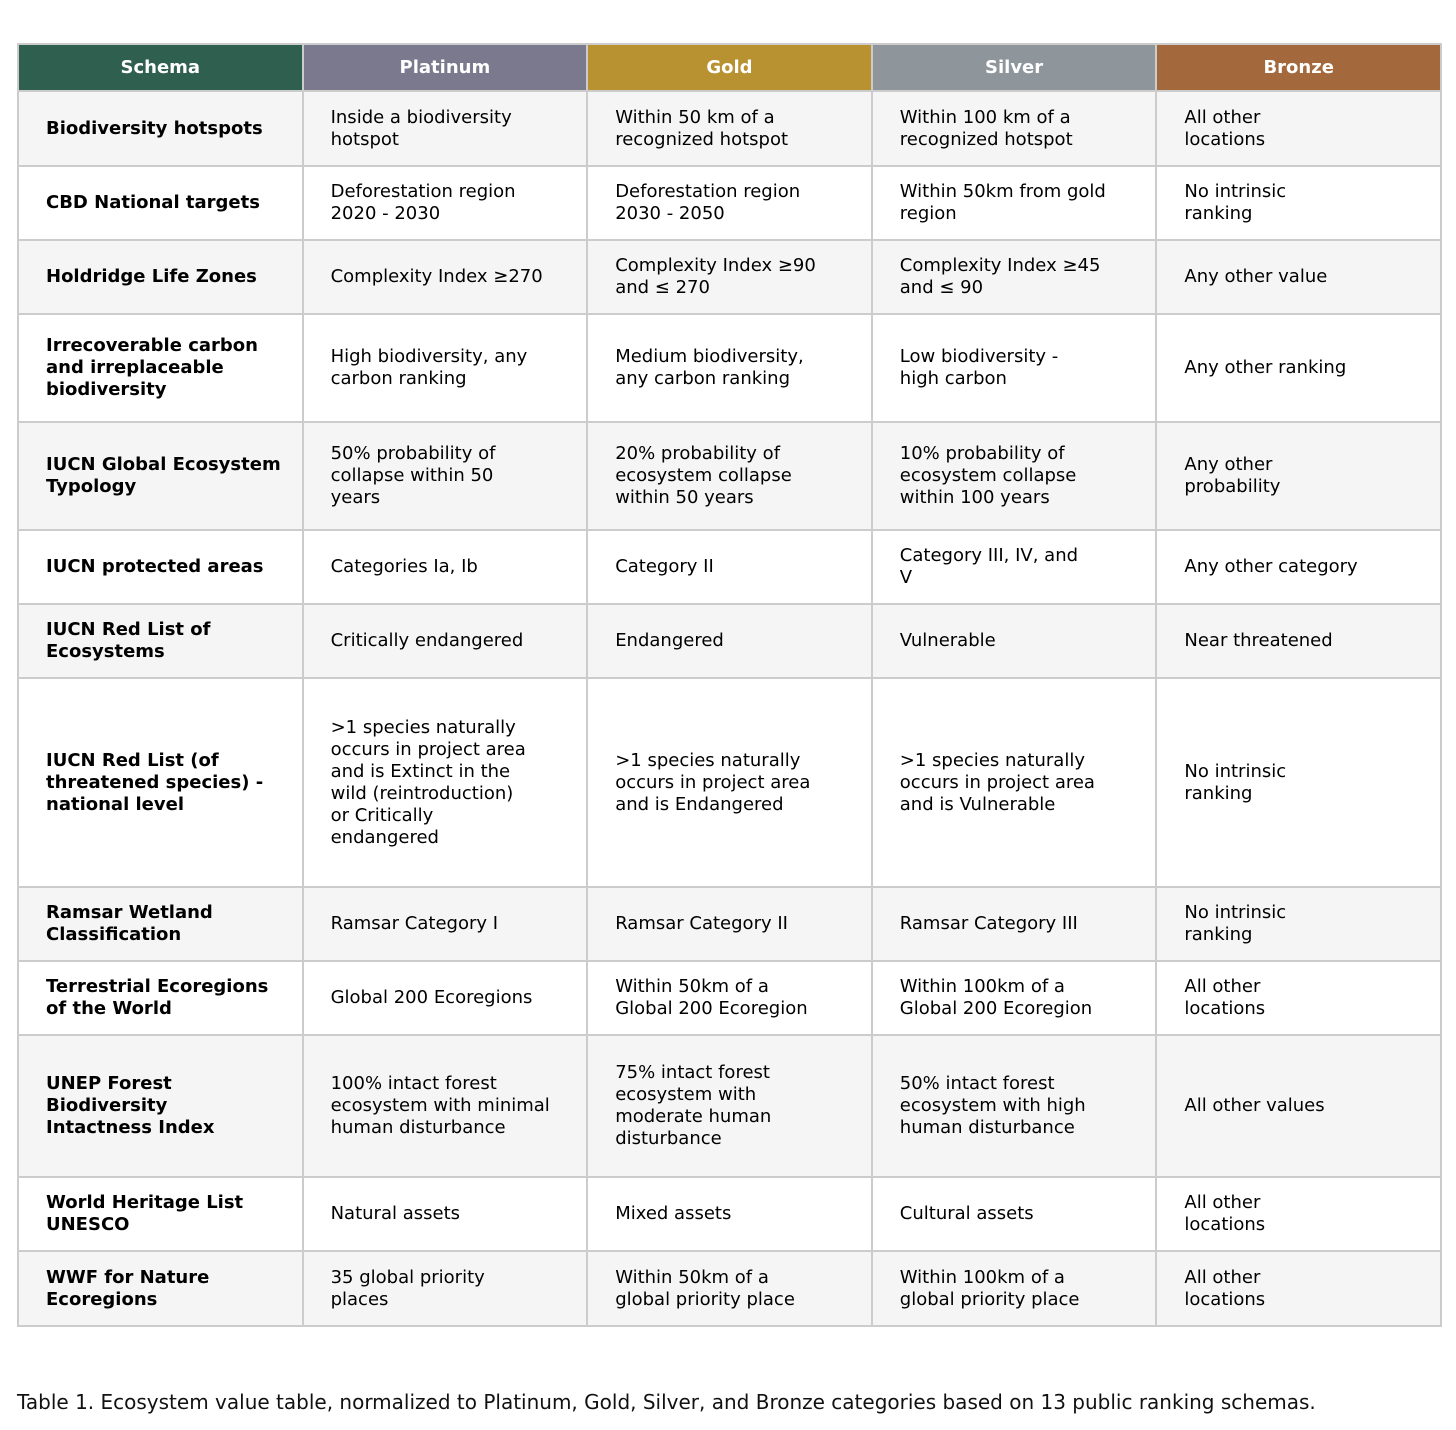 The image size is (1456, 1430). I want to click on silver-cell: Cultural assets, so click(1014, 1214).